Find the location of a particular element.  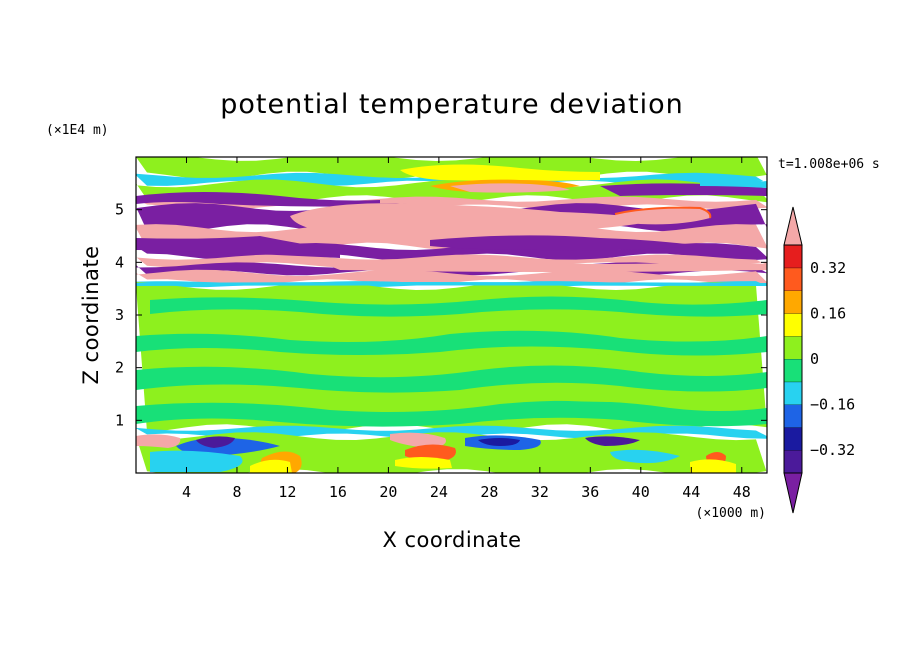

x-tick-label: 20 is located at coordinates (388, 492).